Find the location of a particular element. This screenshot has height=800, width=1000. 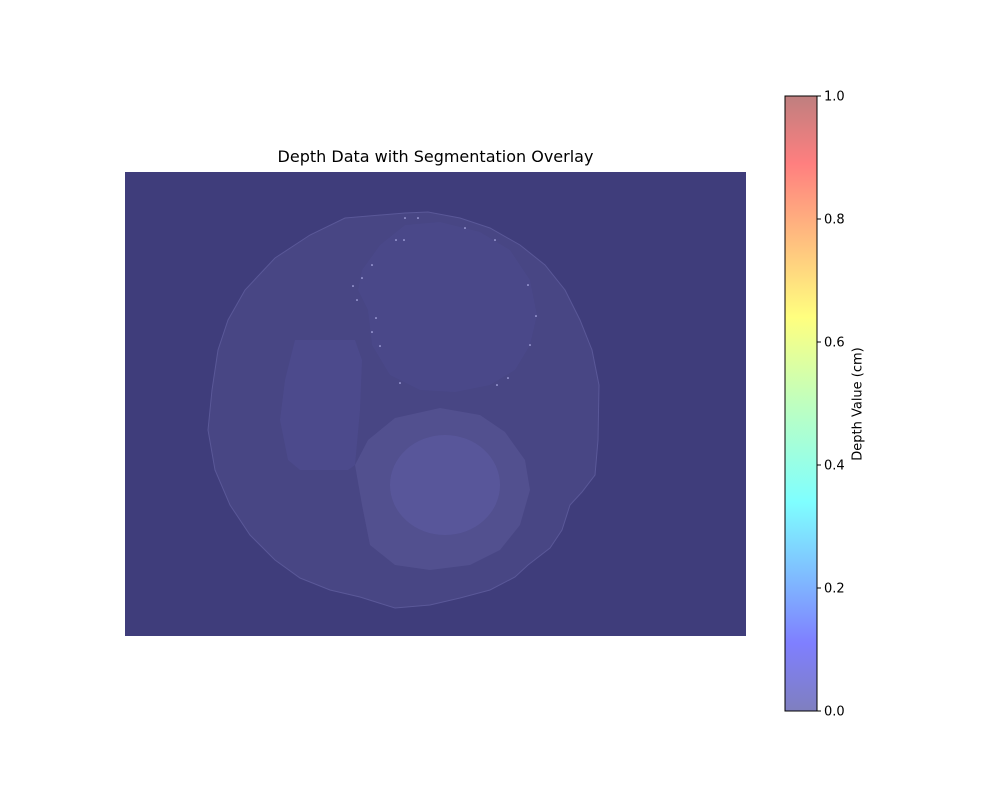

chart-title: Depth Data with Segmentation Overlay is located at coordinates (435, 156).